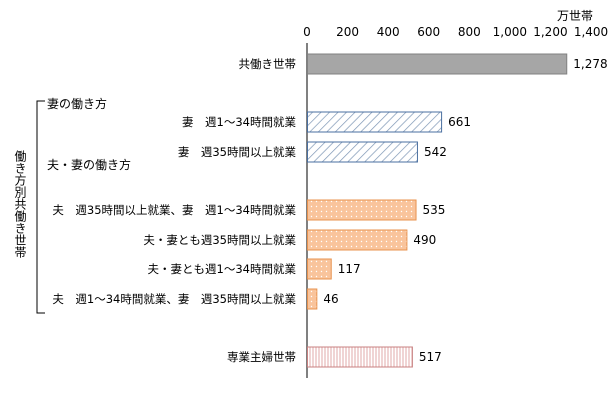 This screenshot has height=411, width=615. What do you see at coordinates (20, 204) in the screenshot?
I see `bracket-label: 働き方別共働き世帯` at bounding box center [20, 204].